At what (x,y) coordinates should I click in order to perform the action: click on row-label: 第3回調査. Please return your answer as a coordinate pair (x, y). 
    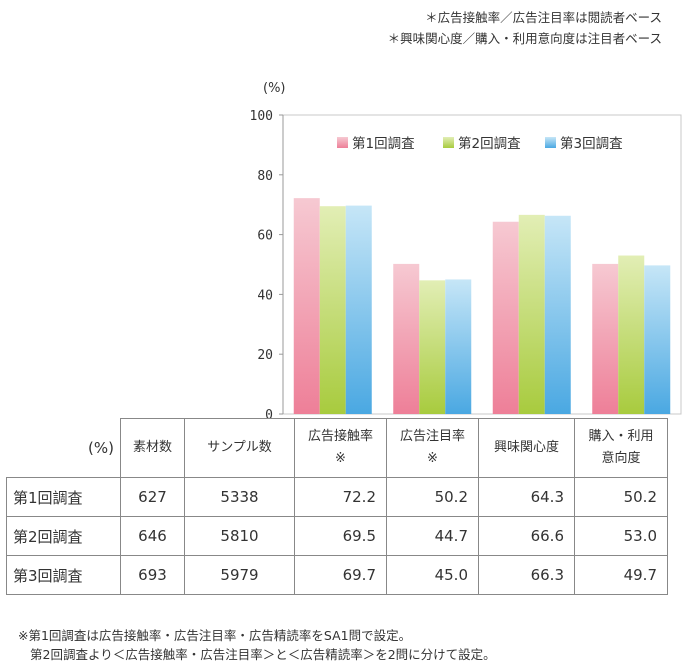
    Looking at the image, I should click on (63, 575).